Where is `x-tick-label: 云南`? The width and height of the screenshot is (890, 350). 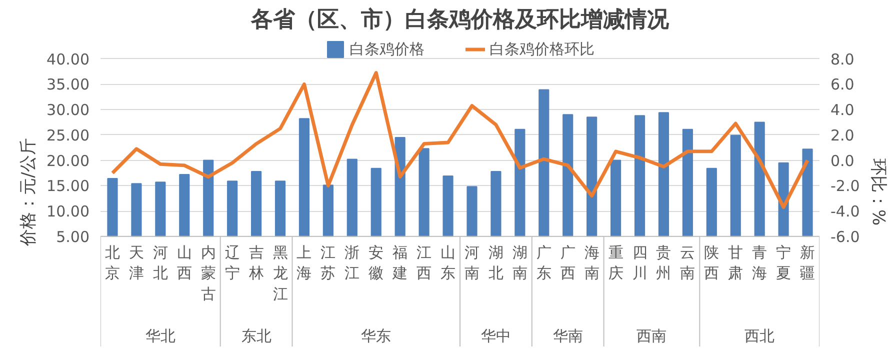
x-tick-label: 云南 is located at coordinates (688, 263).